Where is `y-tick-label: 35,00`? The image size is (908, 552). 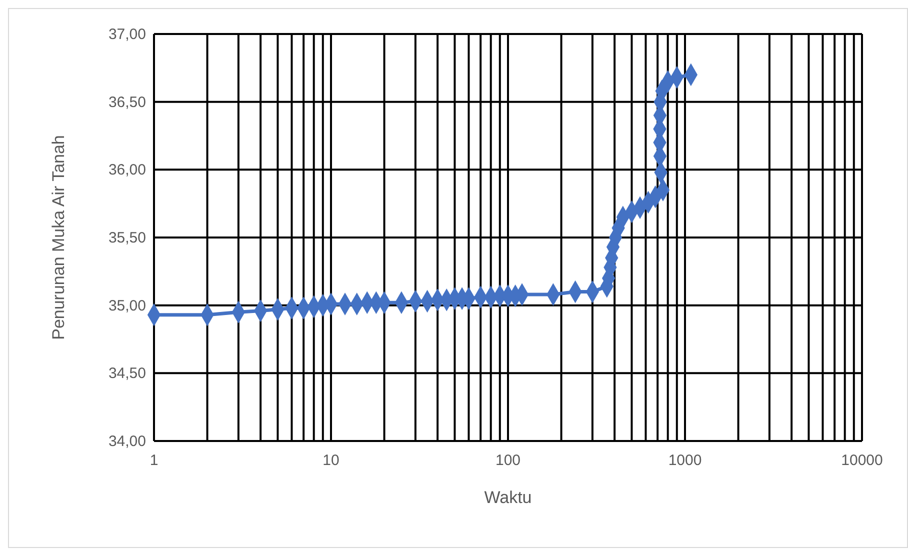 y-tick-label: 35,00 is located at coordinates (127, 305).